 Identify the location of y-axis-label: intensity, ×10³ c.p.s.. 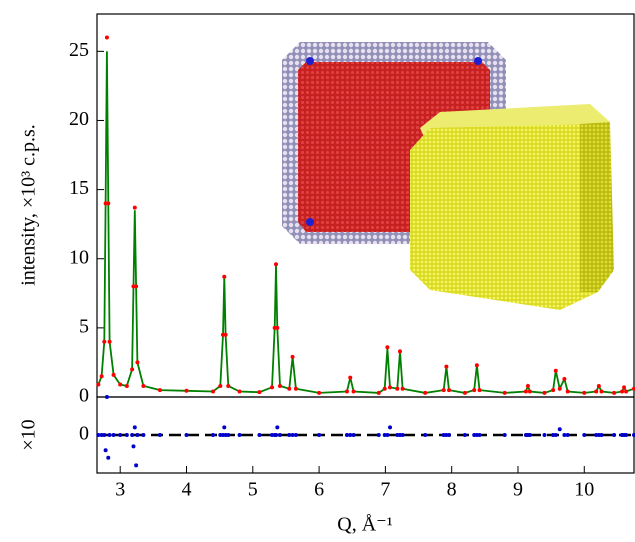
(29, 205).